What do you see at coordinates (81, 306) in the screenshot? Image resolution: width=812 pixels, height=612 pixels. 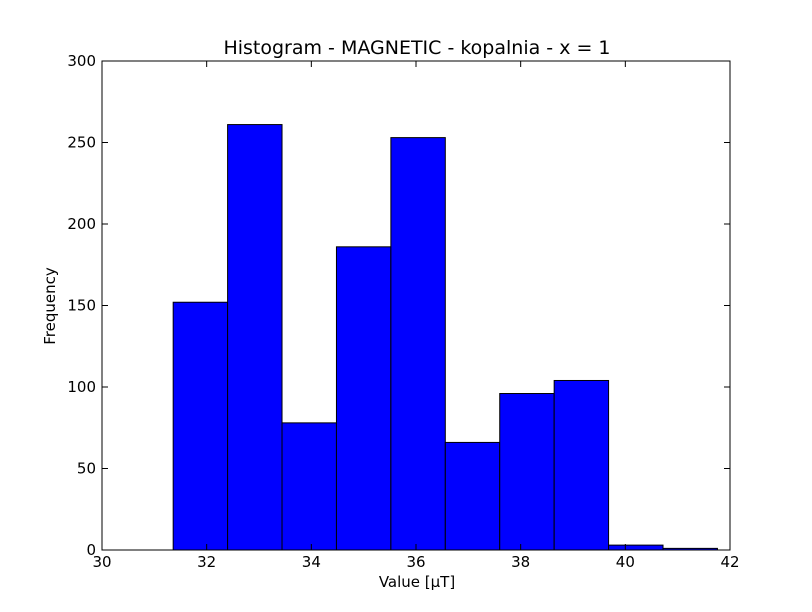 I see `y-tick-label: 150` at bounding box center [81, 306].